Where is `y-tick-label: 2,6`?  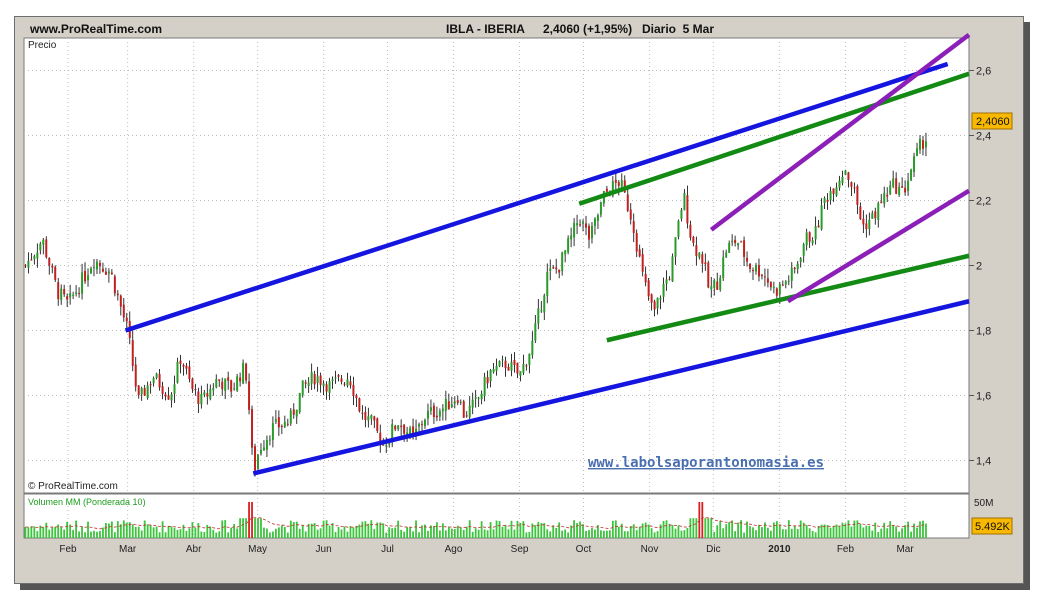
y-tick-label: 2,6 is located at coordinates (983, 72).